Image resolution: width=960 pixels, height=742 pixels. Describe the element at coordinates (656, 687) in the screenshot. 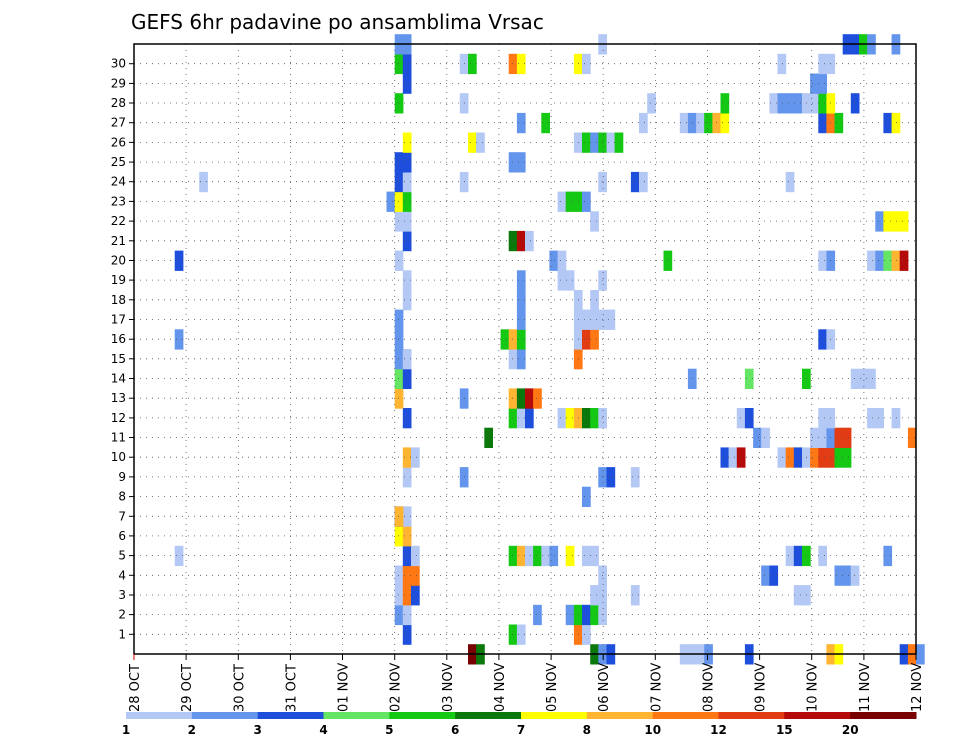

I see `x-tick-label: 07 NOV` at that location.